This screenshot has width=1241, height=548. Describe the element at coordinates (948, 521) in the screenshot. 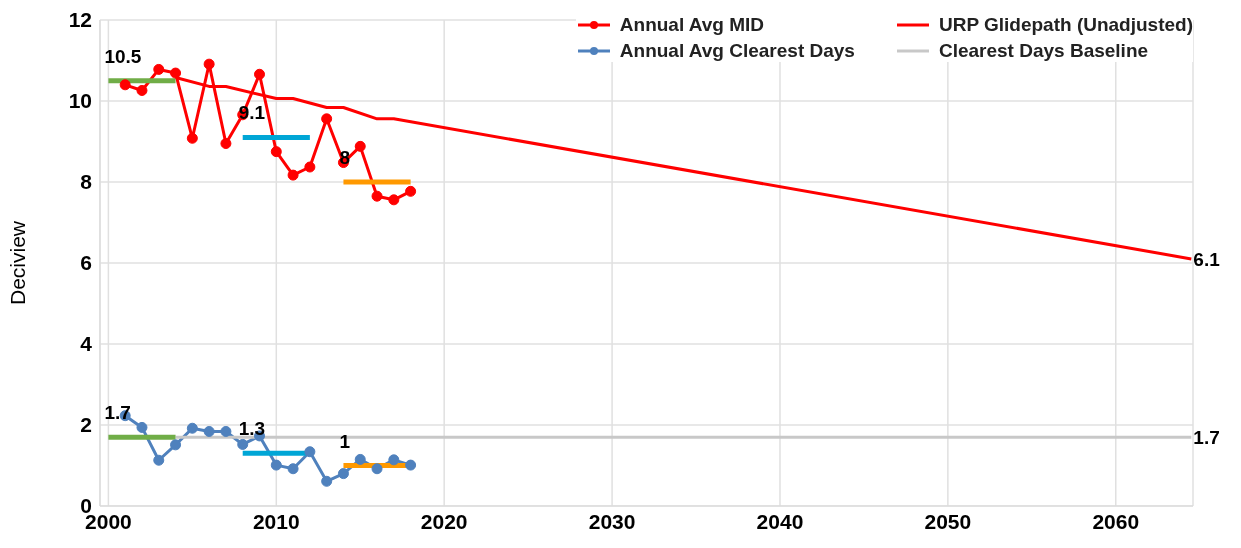

I see `x-tick-label: 2050` at that location.